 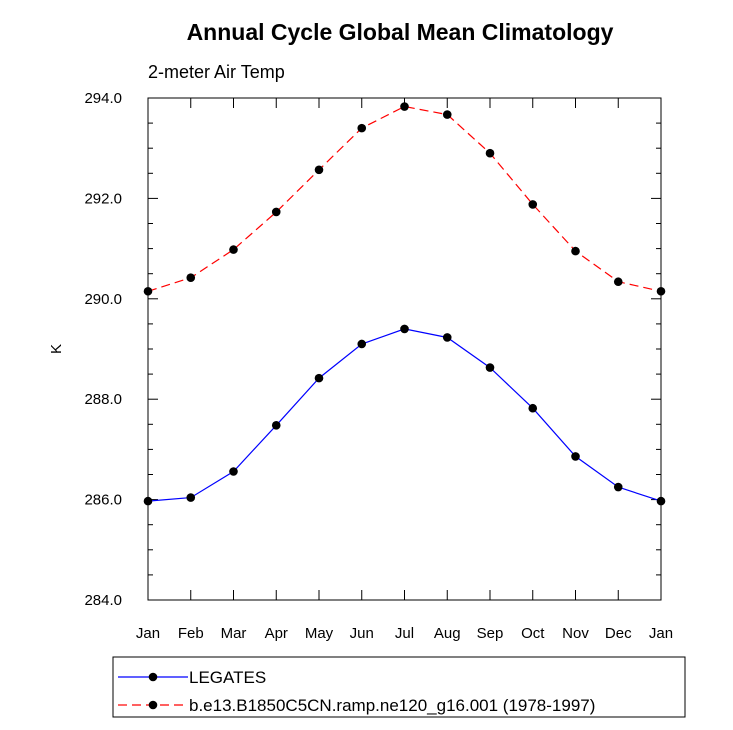 I want to click on x-tick-label: Nov, so click(x=575, y=633).